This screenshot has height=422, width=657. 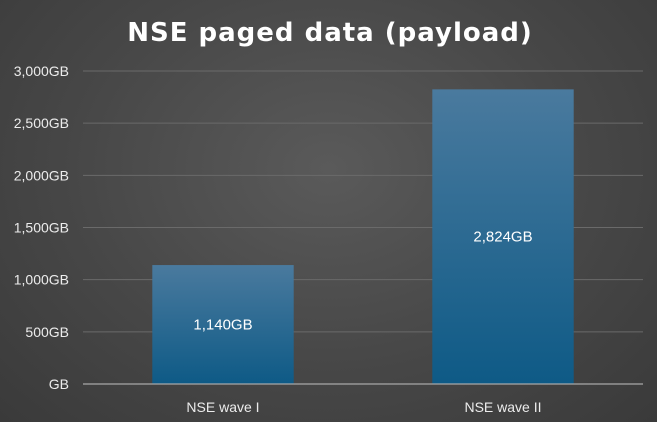 I want to click on bar-data-label: 1,140GB, so click(x=222, y=325).